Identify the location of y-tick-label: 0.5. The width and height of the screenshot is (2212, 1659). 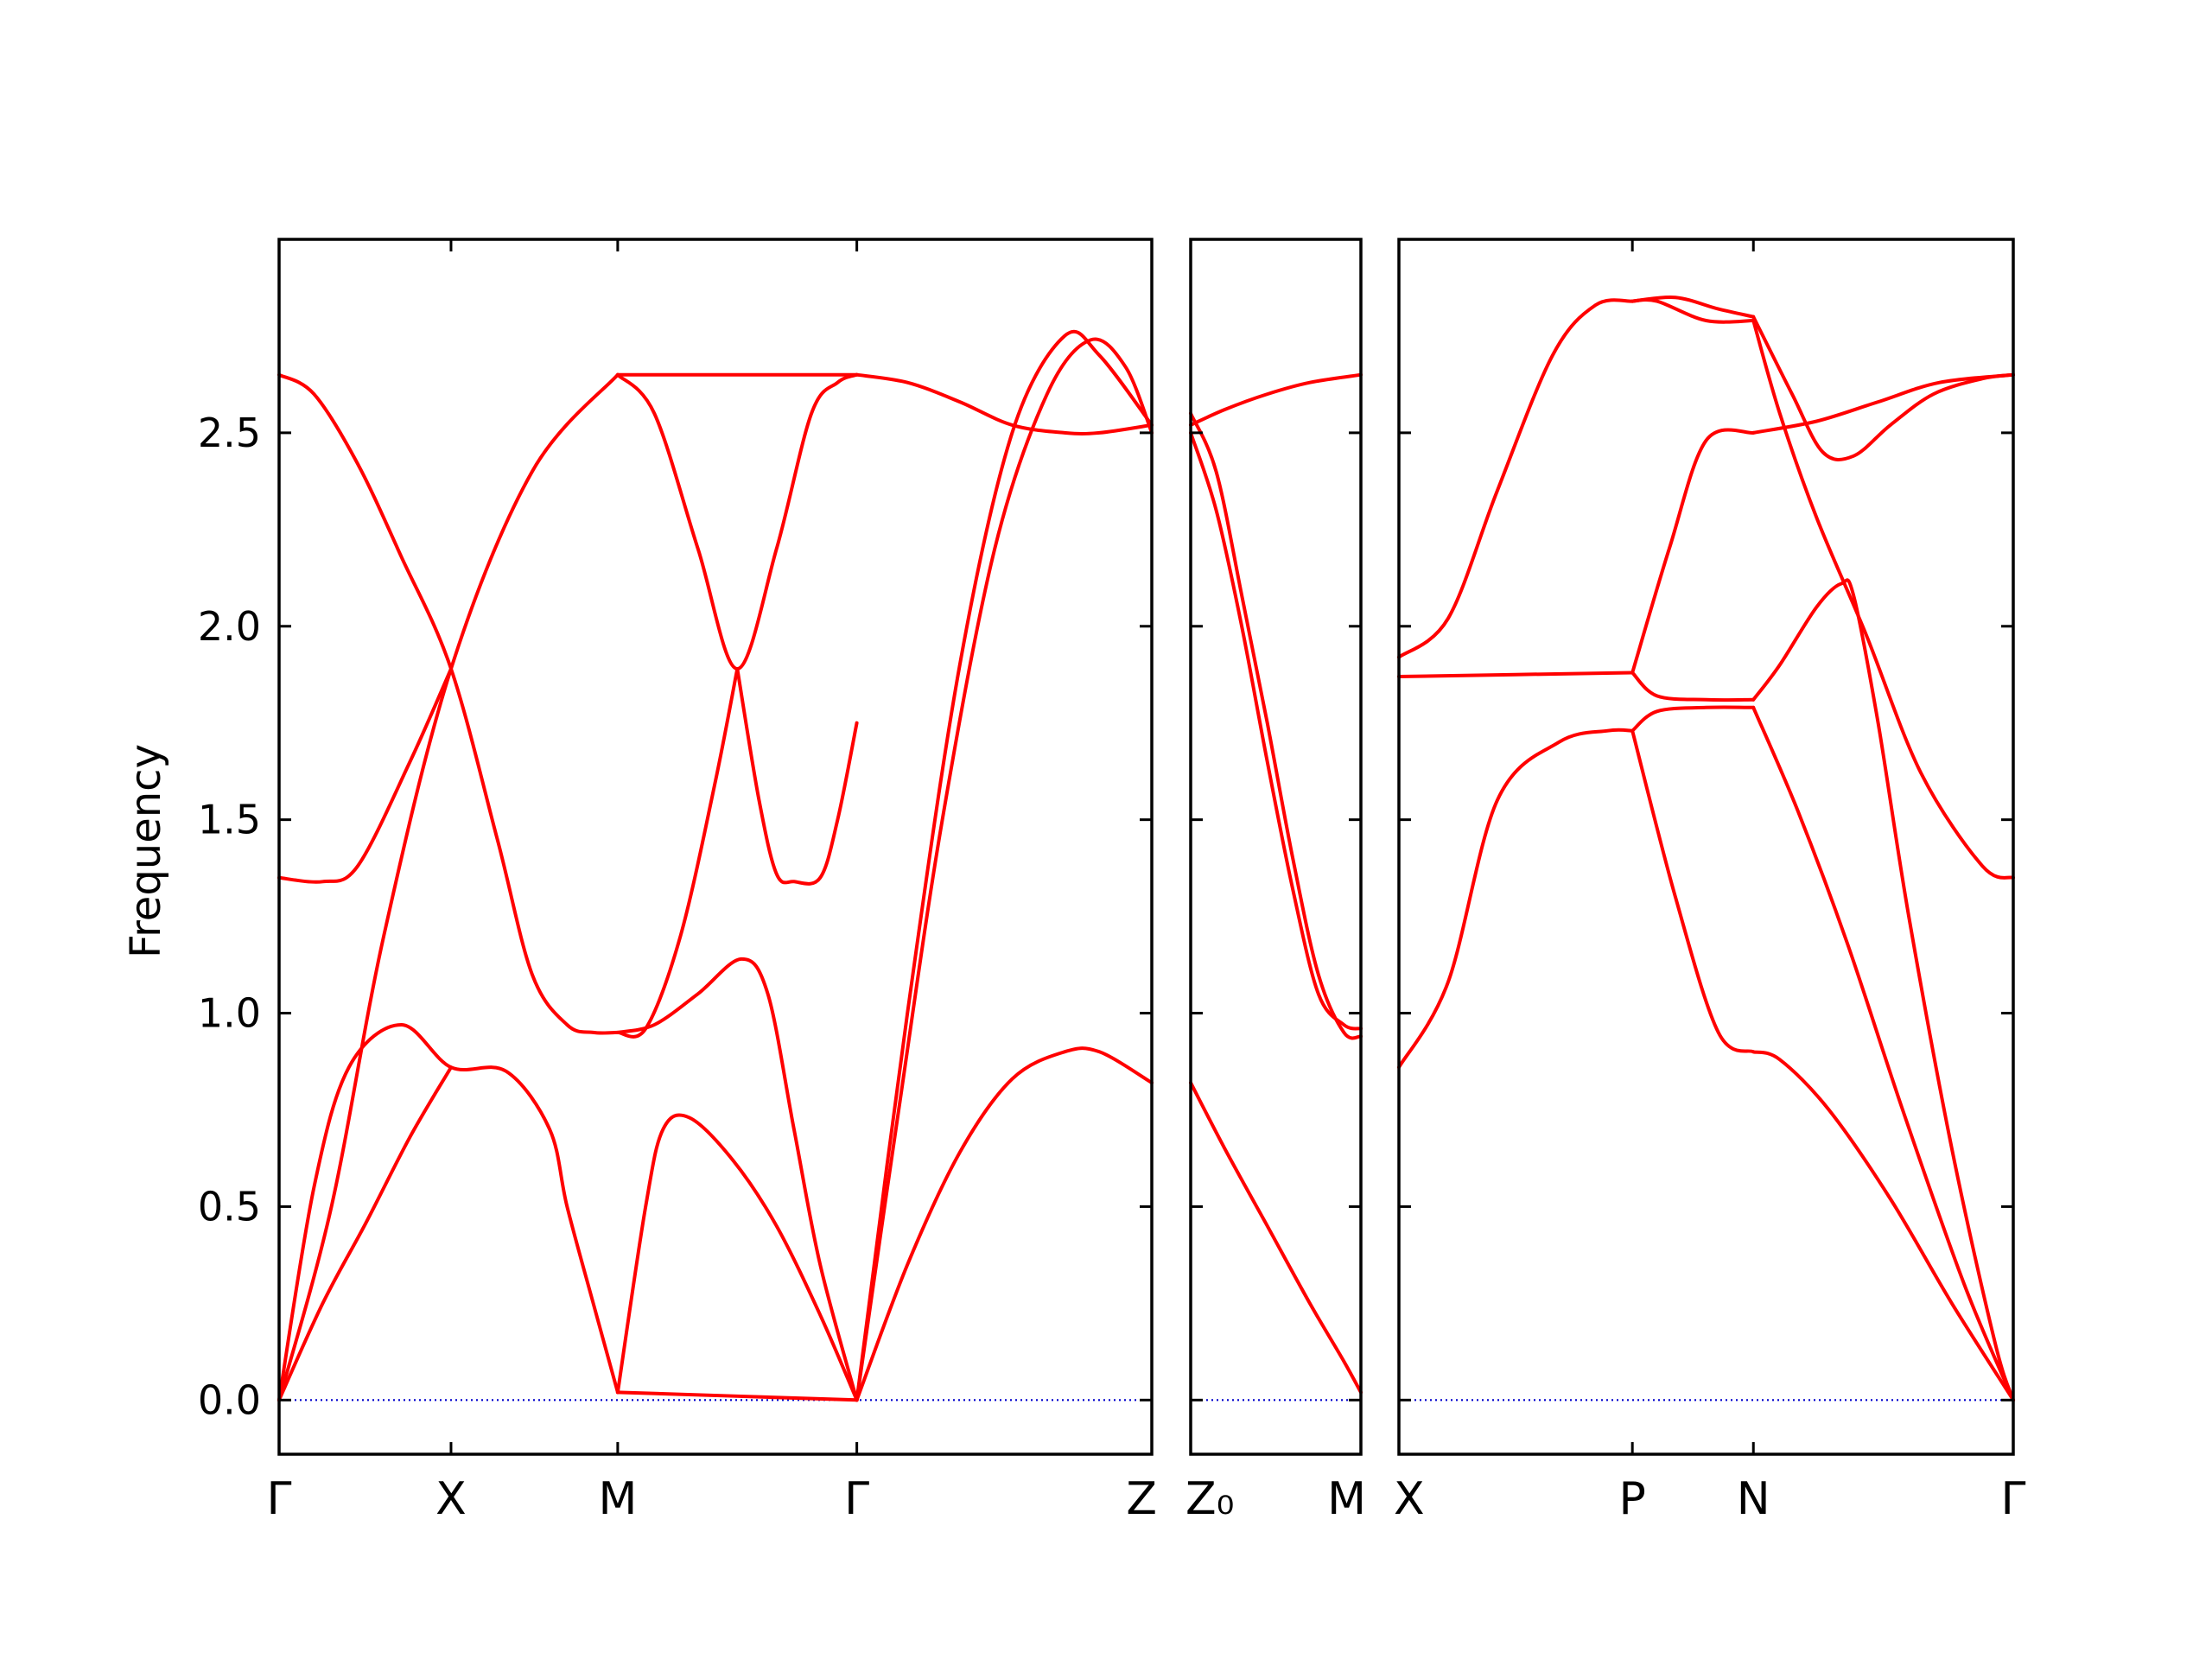
(230, 1206).